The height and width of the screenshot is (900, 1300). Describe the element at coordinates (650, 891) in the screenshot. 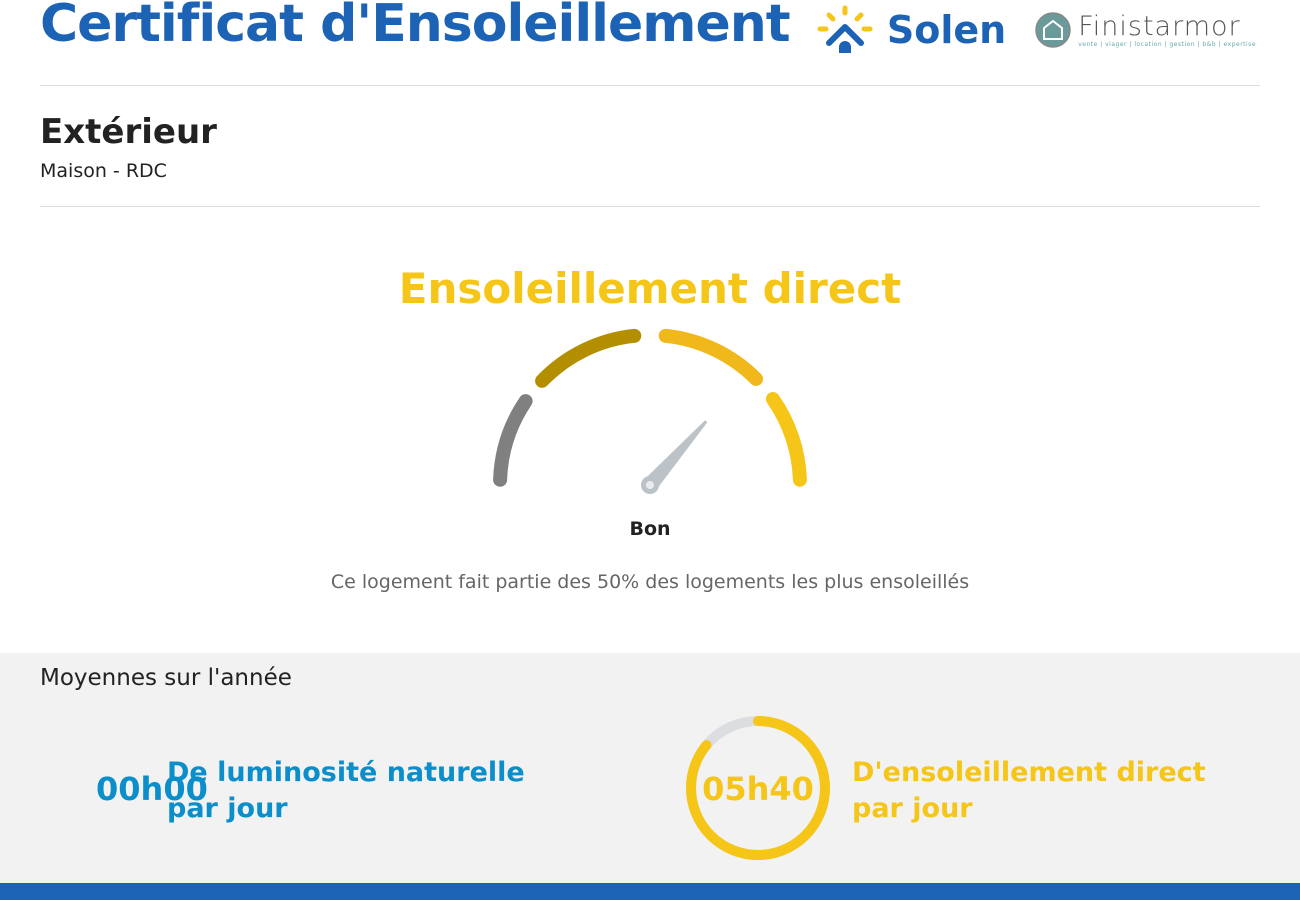

I see `footer-bar` at that location.